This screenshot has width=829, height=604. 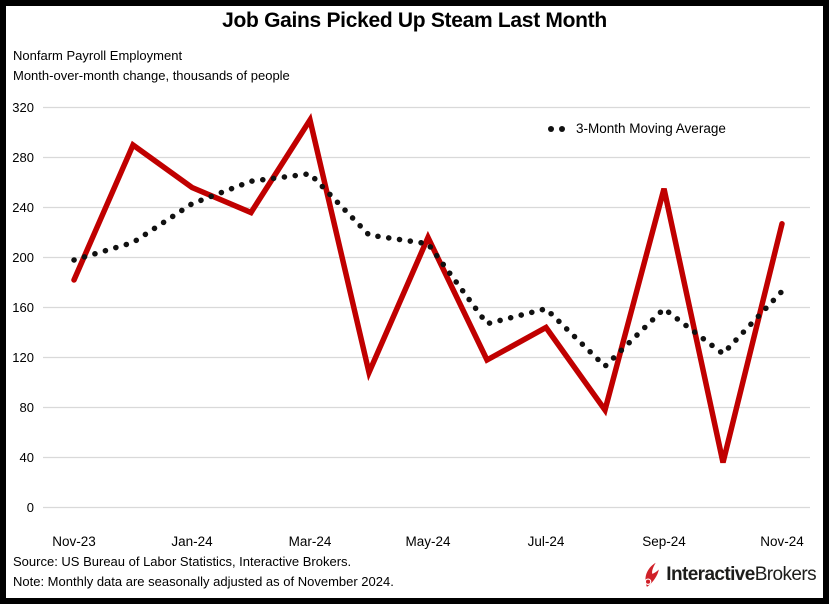 What do you see at coordinates (546, 541) in the screenshot?
I see `x-tick-label: Jul-24` at bounding box center [546, 541].